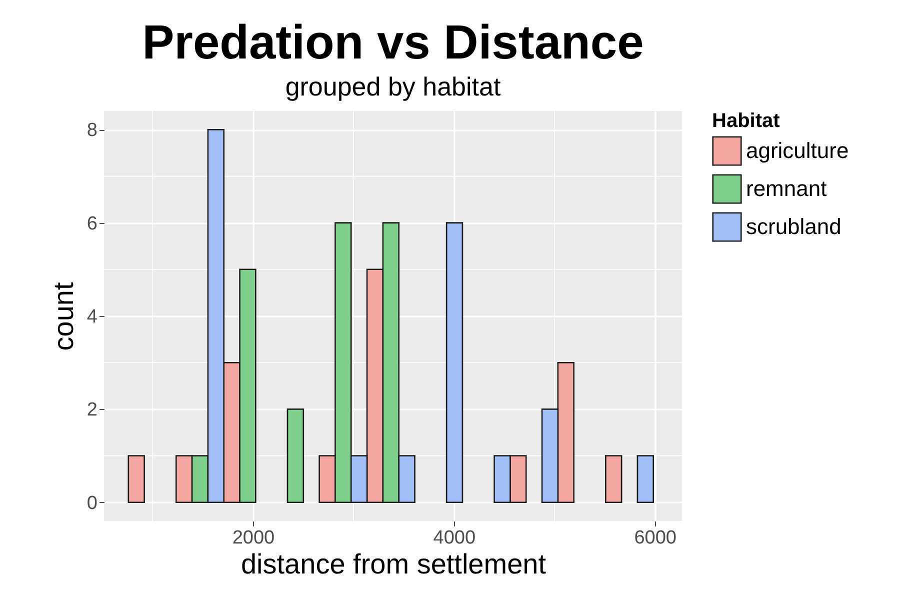 The height and width of the screenshot is (613, 918). I want to click on y-tick-label: 8, so click(92, 131).